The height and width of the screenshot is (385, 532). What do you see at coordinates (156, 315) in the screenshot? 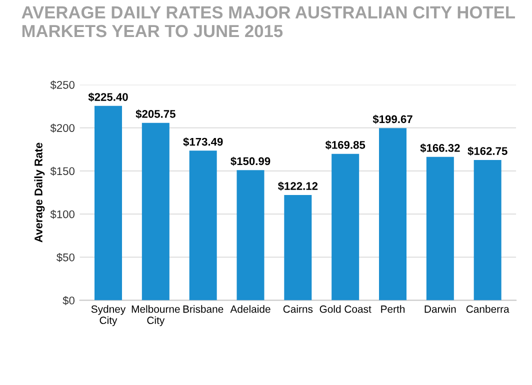
I see `x-tick-label: Melbourne City` at bounding box center [156, 315].